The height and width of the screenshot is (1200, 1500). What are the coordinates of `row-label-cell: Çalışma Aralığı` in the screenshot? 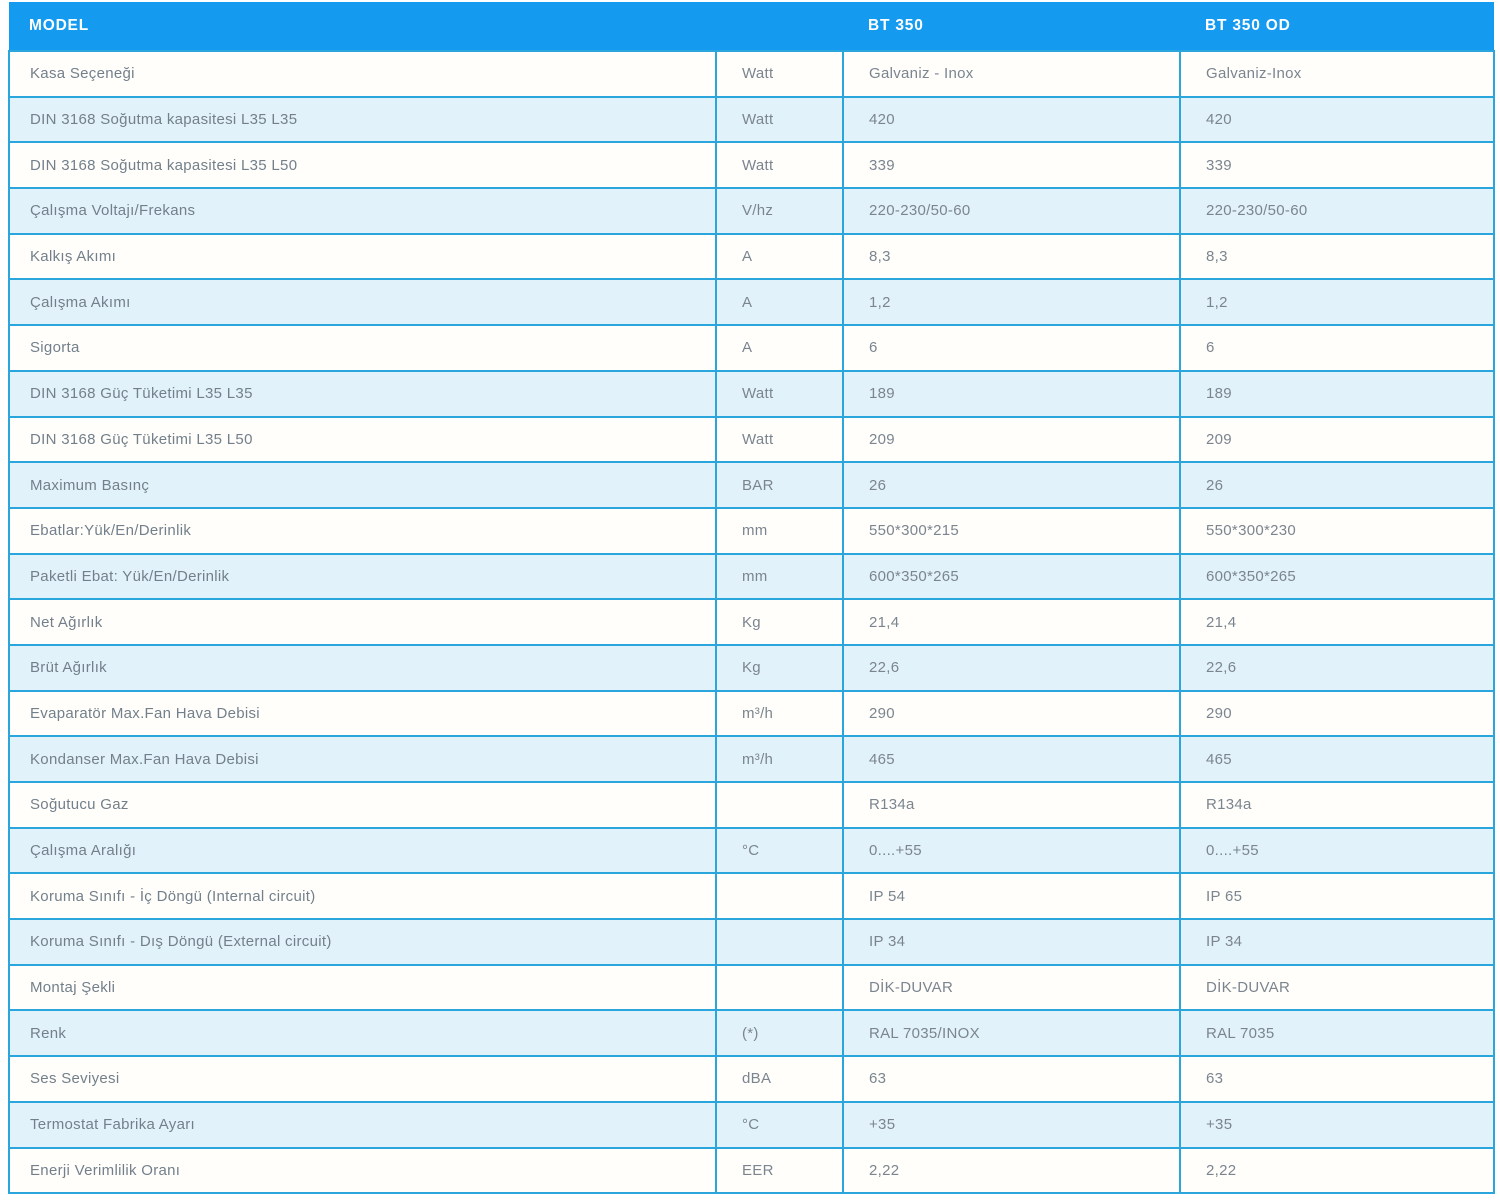 It's located at (362, 850).